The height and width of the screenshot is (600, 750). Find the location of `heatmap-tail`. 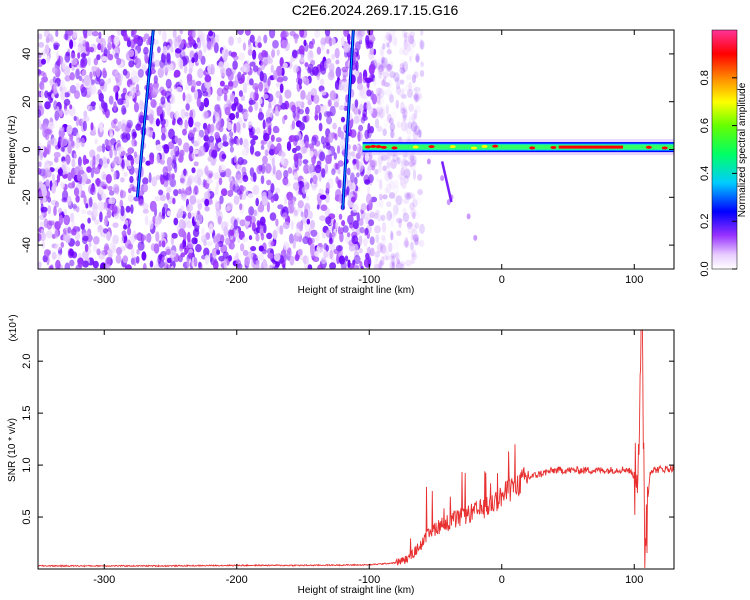

heatmap-tail is located at coordinates (446, 182).